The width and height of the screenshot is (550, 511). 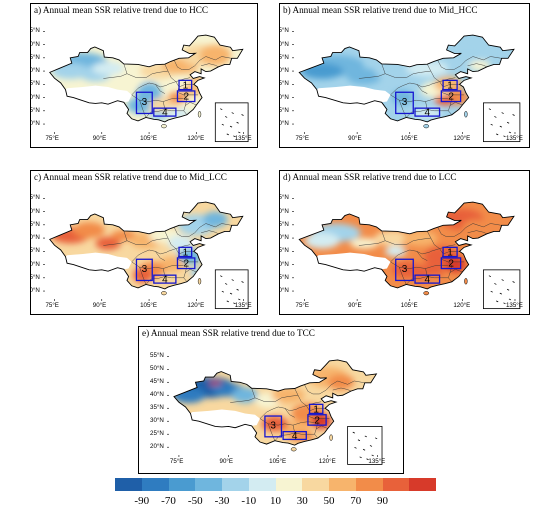 What do you see at coordinates (275, 501) in the screenshot?
I see `colorbar-label: 10` at bounding box center [275, 501].